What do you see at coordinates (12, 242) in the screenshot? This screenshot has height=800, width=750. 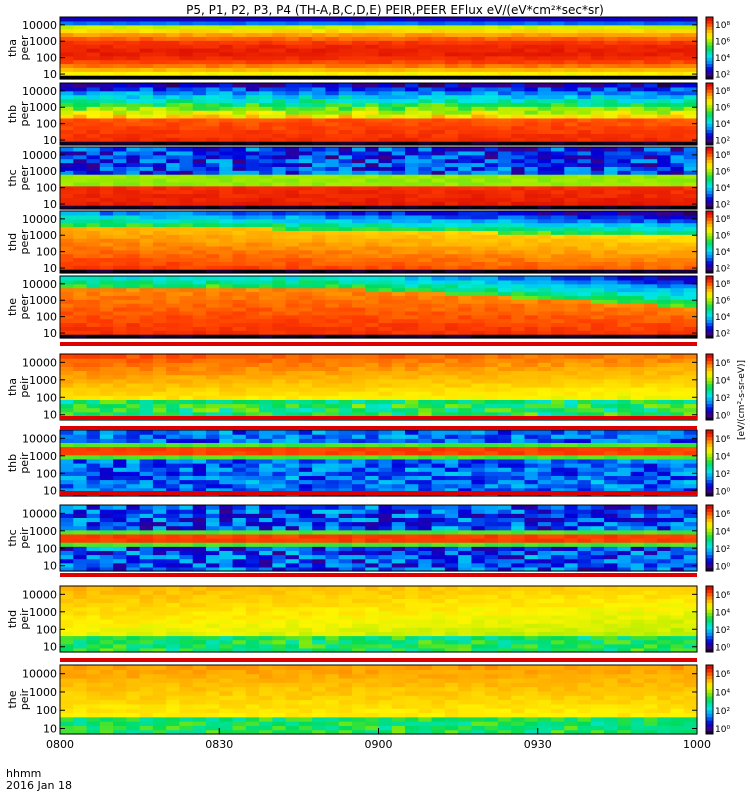 I see `panel-label-probe: thd` at bounding box center [12, 242].